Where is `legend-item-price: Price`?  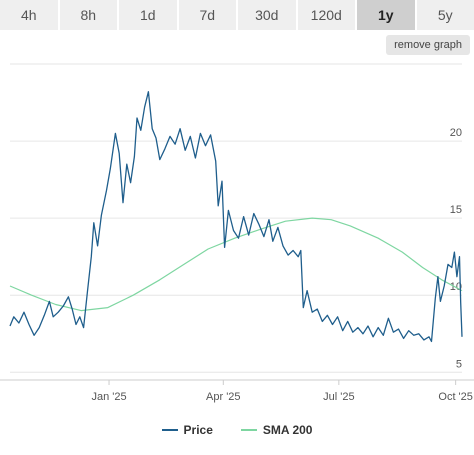 legend-item-price: Price is located at coordinates (187, 430).